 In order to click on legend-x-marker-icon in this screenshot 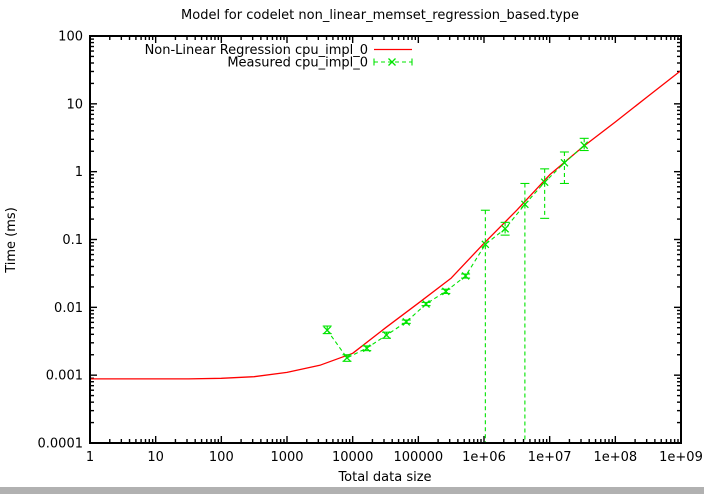, I will do `click(392, 62)`.